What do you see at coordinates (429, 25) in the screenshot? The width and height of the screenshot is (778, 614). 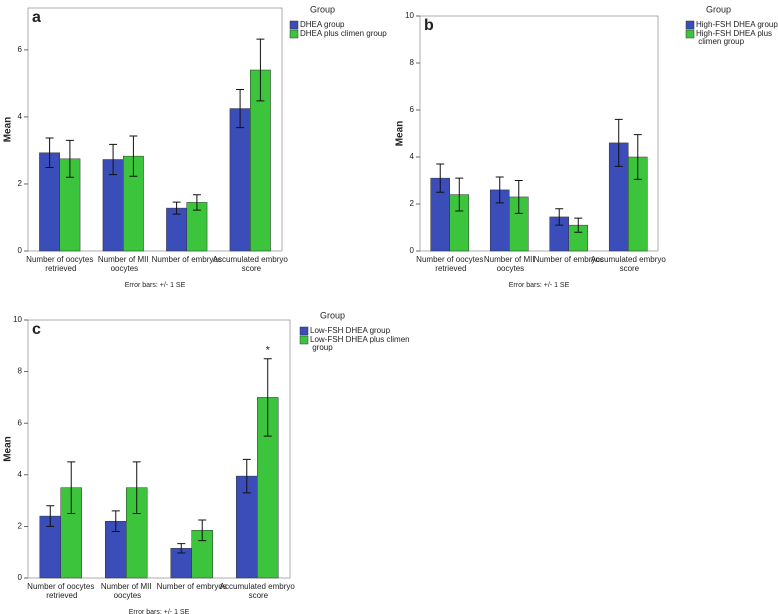 I see `panel-label: b` at bounding box center [429, 25].